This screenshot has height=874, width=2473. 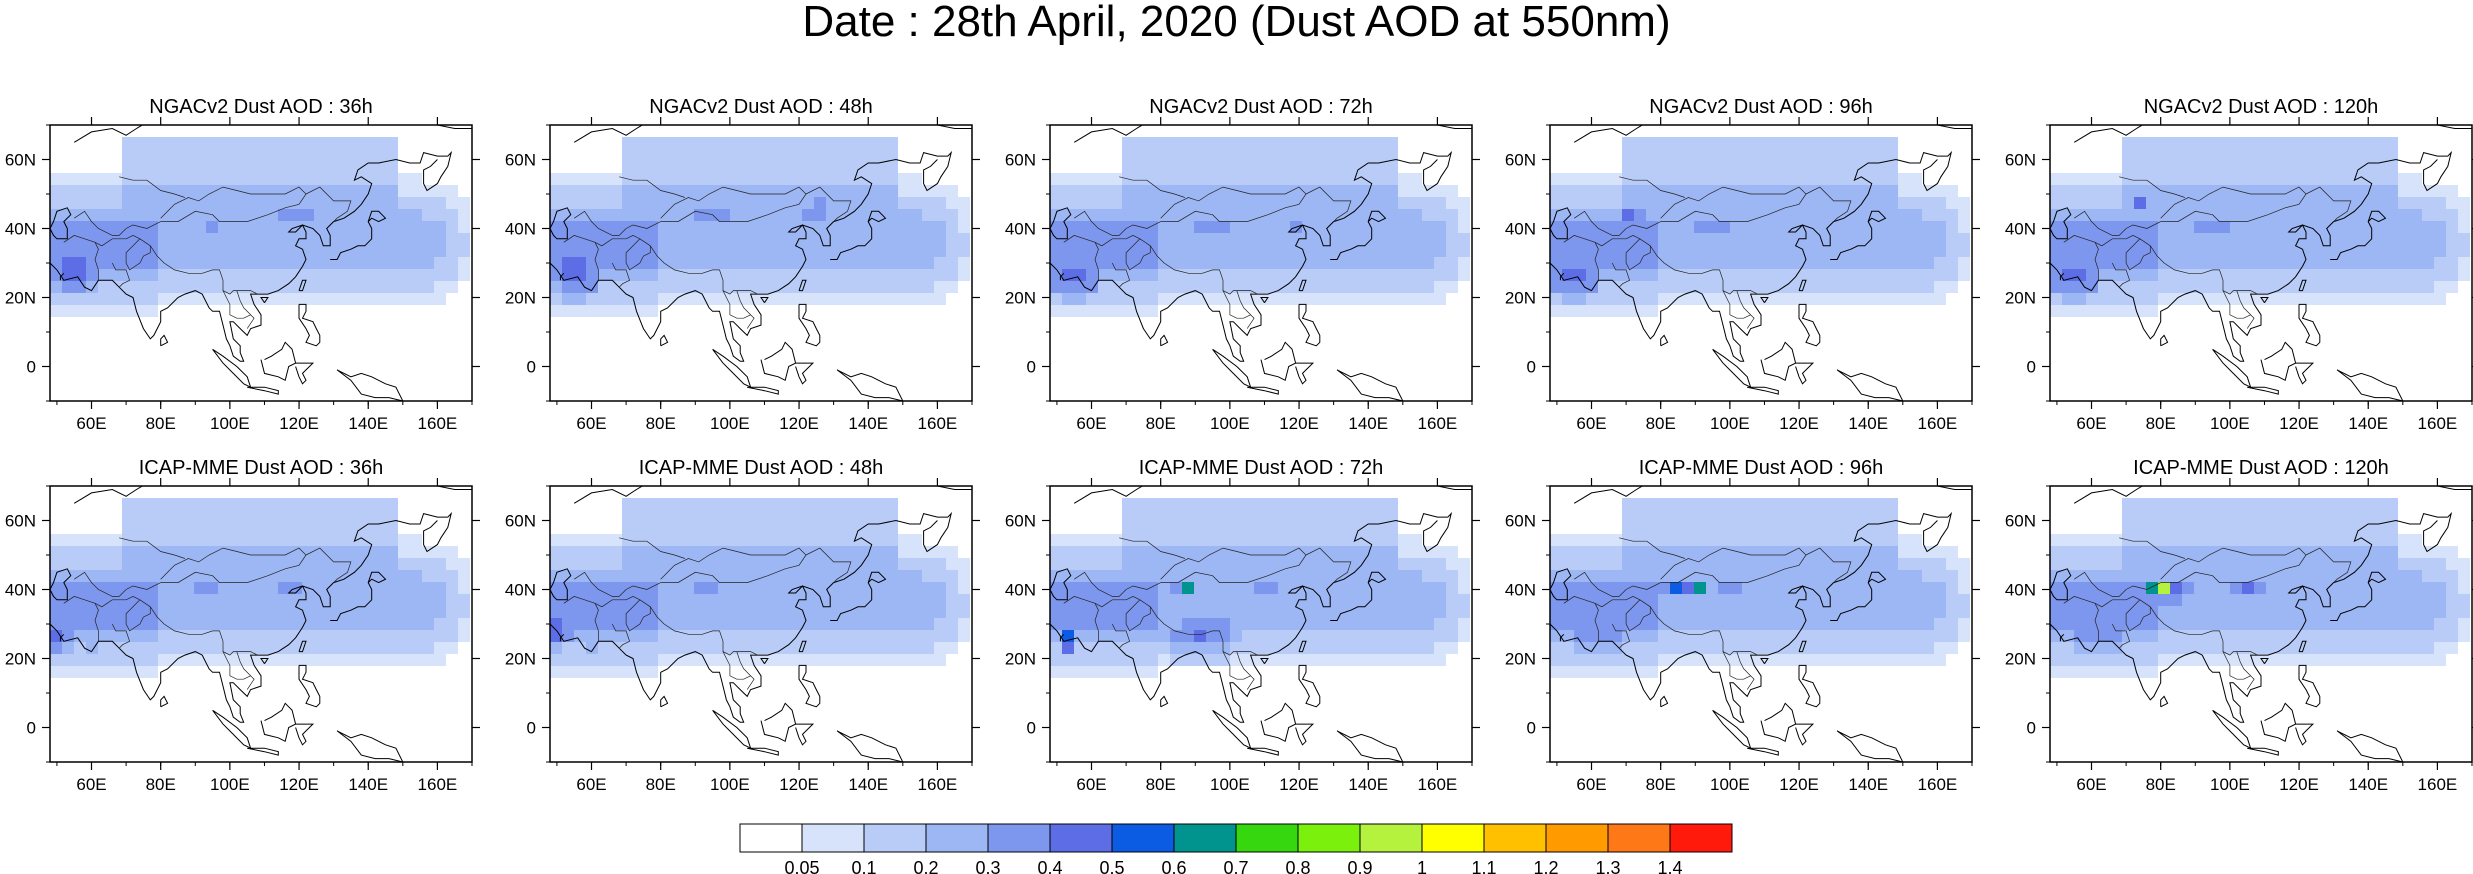 What do you see at coordinates (2020, 298) in the screenshot?
I see `lat-tick-label: 20N` at bounding box center [2020, 298].